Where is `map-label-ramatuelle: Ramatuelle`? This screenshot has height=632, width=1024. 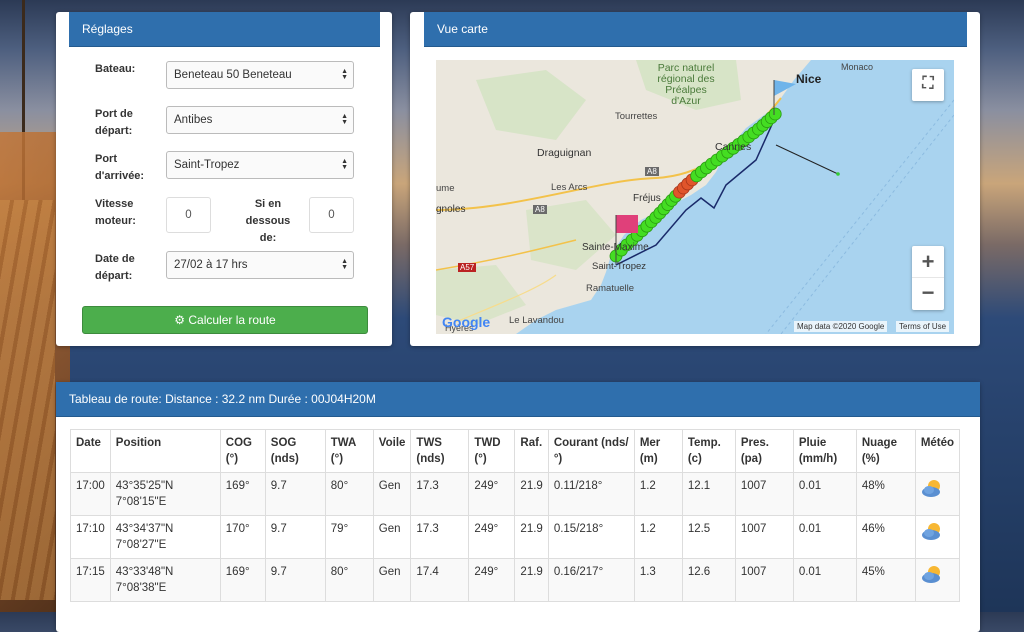 map-label-ramatuelle: Ramatuelle is located at coordinates (610, 288).